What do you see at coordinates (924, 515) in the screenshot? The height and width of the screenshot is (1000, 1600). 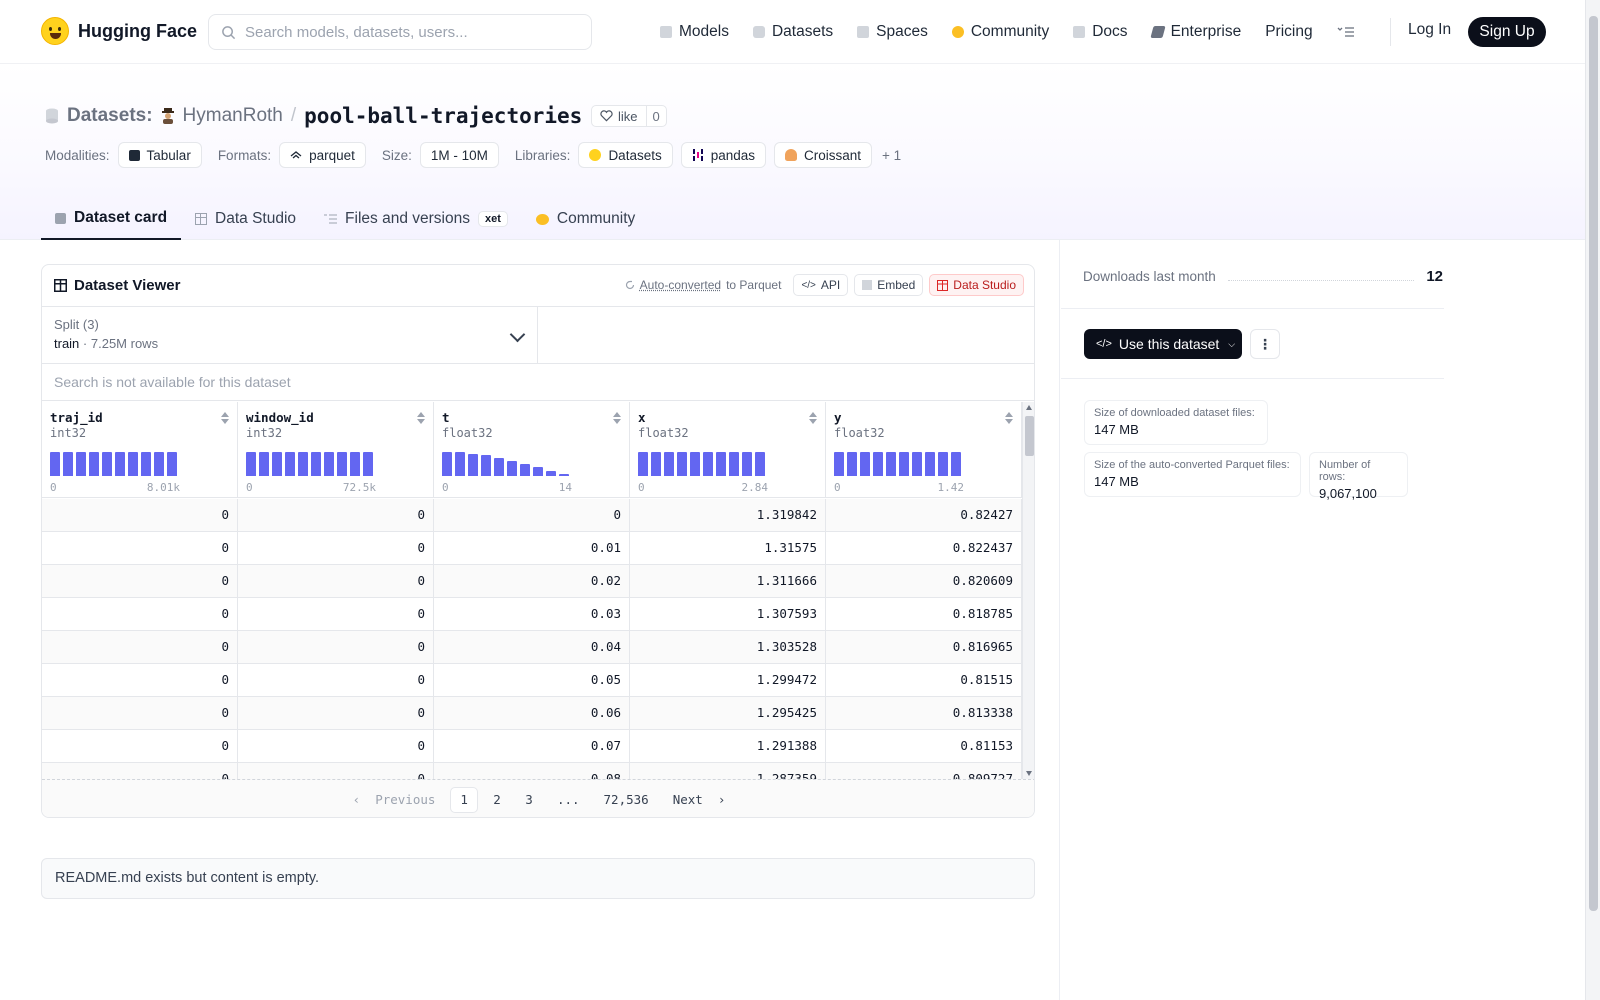 I see `table-cell: 0.82427` at bounding box center [924, 515].